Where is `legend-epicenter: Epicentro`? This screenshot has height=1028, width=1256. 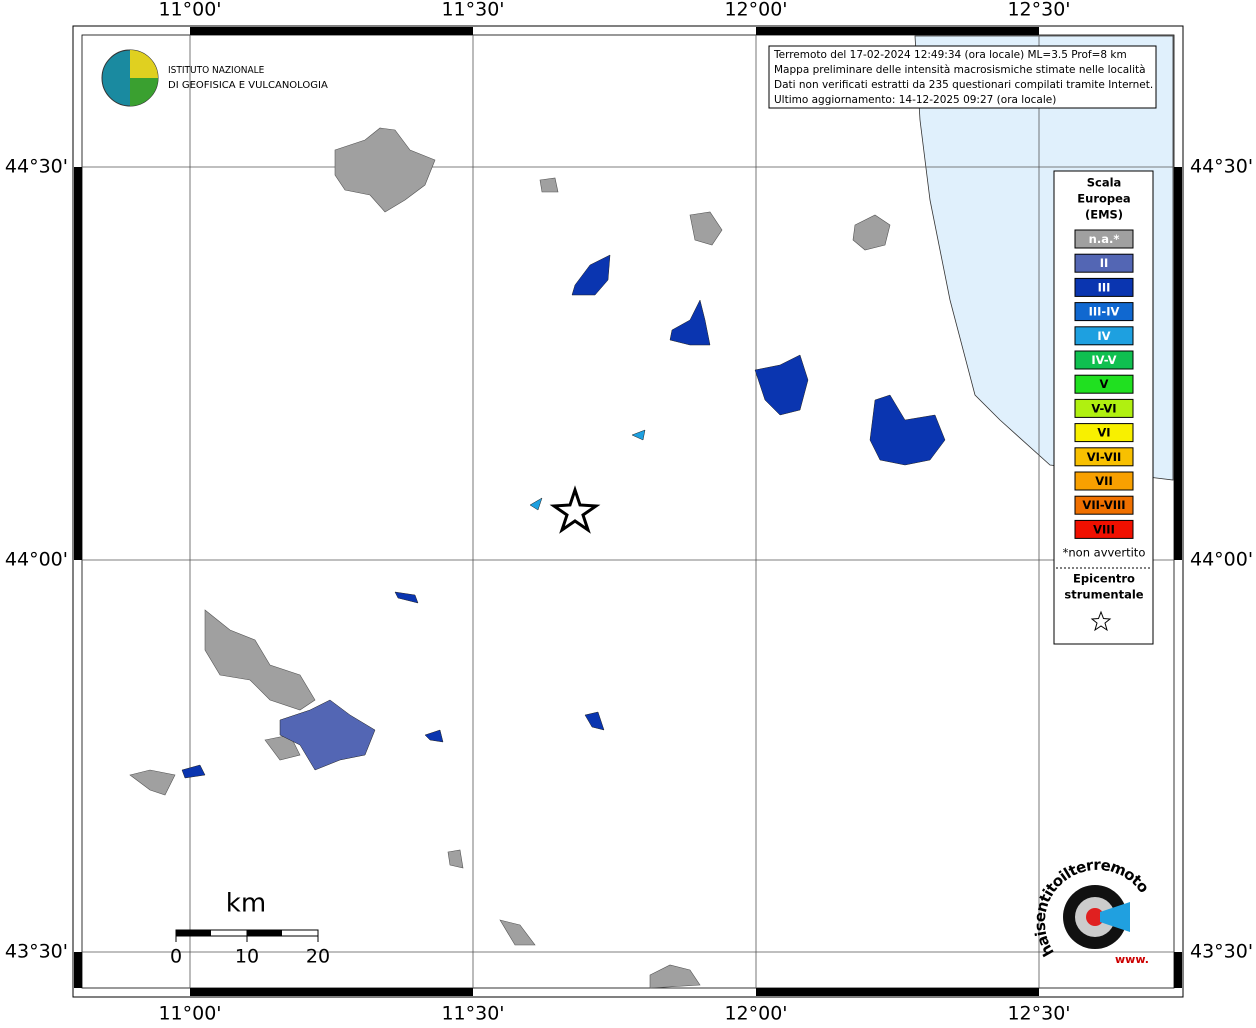 legend-epicenter: Epicentro is located at coordinates (1104, 579).